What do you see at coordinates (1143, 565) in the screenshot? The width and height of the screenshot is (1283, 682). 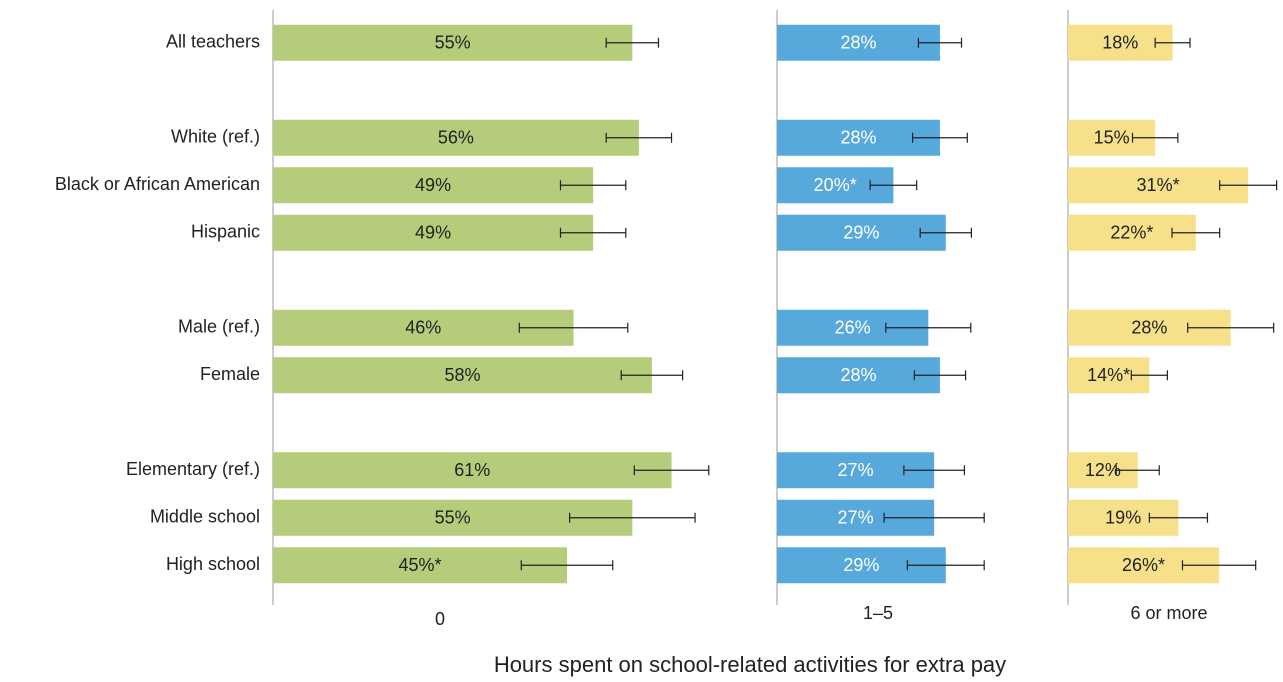 I see `value-label: 26%*` at bounding box center [1143, 565].